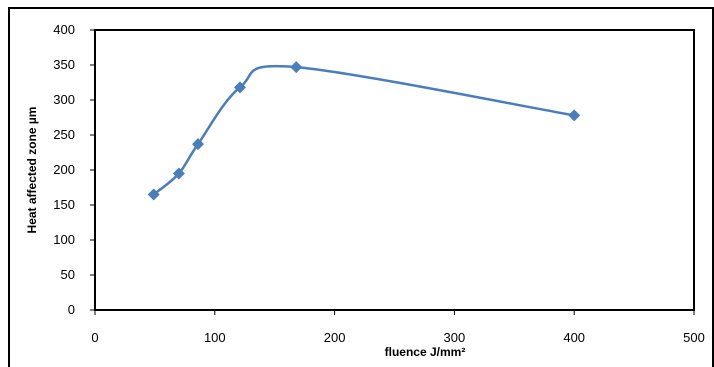 The image size is (714, 367). I want to click on y-tick-label: 0, so click(71, 309).